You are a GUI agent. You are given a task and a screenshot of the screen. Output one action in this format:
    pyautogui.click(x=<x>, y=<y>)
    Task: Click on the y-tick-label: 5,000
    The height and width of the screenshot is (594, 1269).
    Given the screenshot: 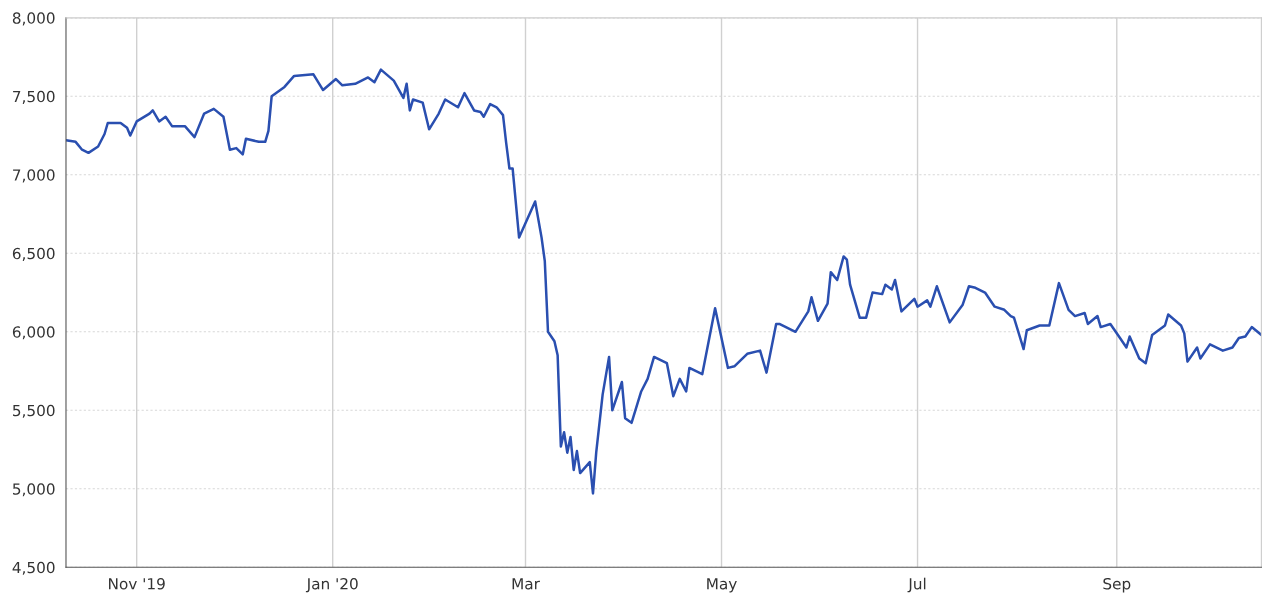 What is the action you would take?
    pyautogui.click(x=34, y=490)
    